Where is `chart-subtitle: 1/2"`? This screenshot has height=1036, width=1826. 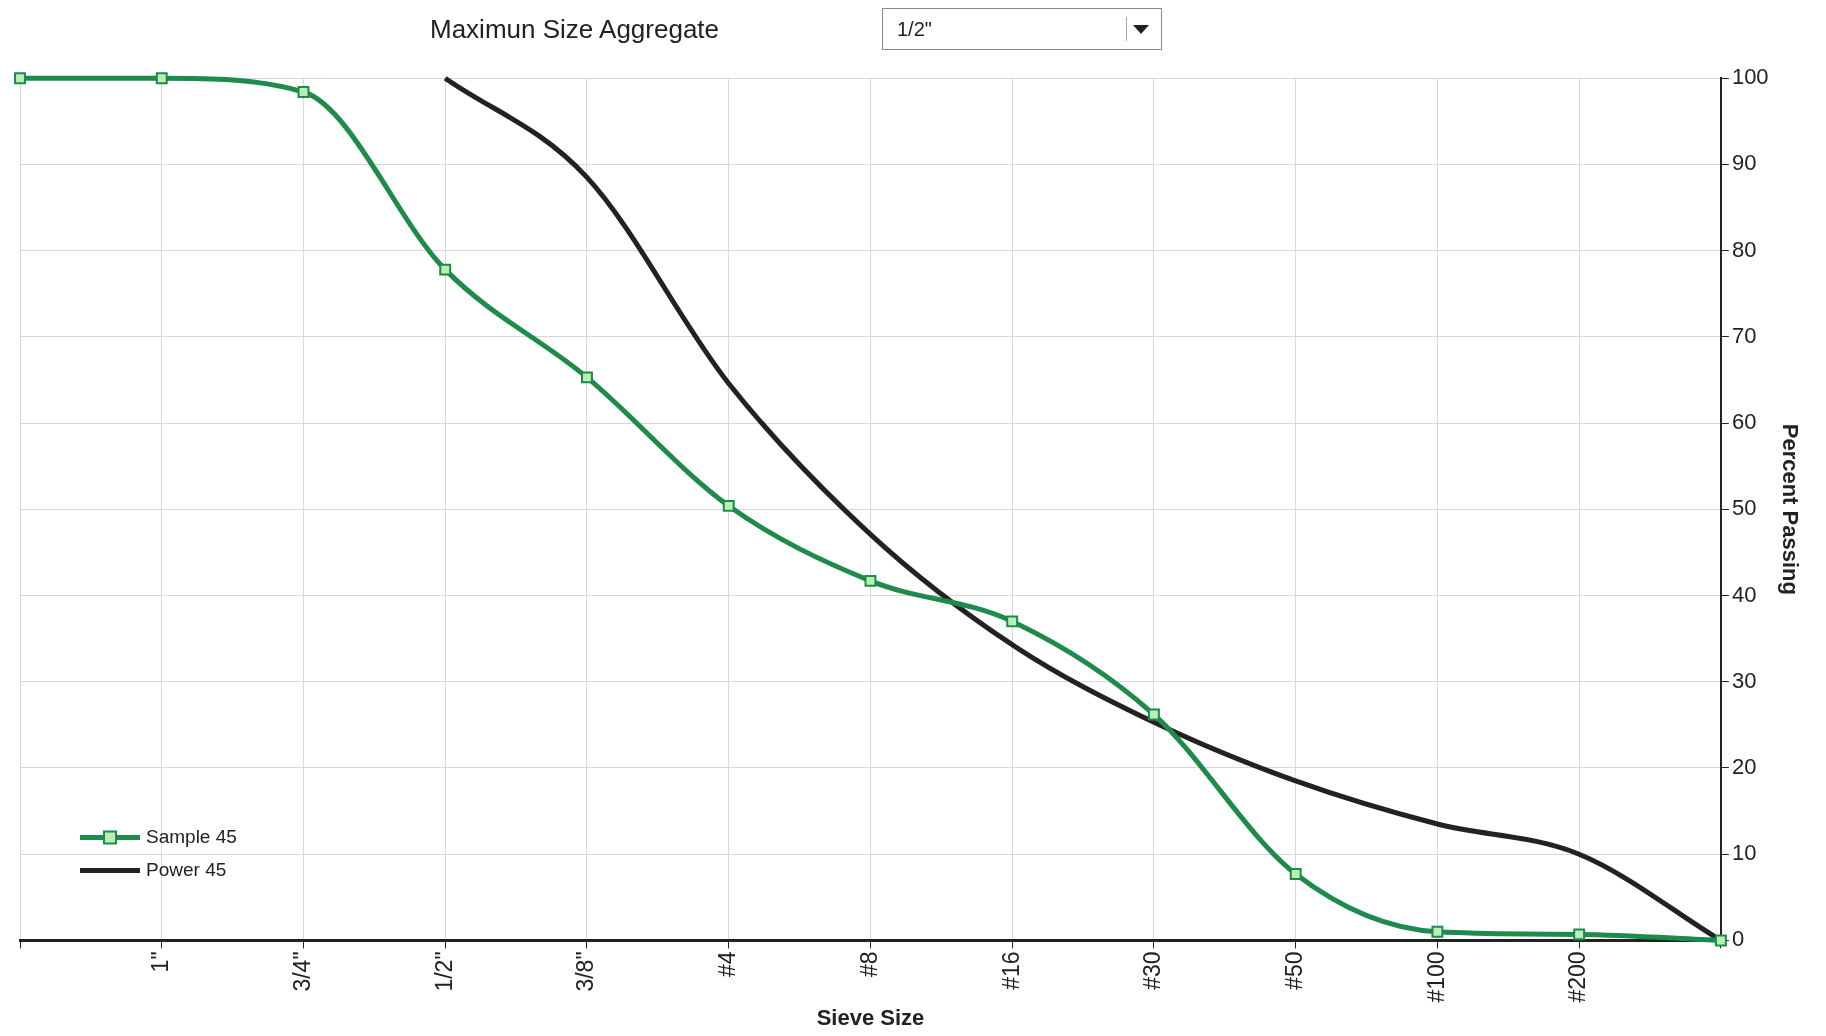
chart-subtitle: 1/2" is located at coordinates (914, 29).